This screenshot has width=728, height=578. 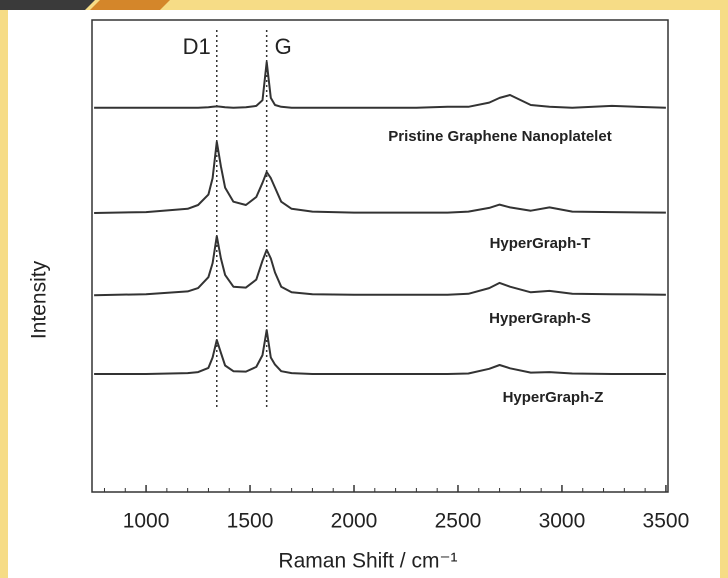 I want to click on tab-dark, so click(x=47, y=5).